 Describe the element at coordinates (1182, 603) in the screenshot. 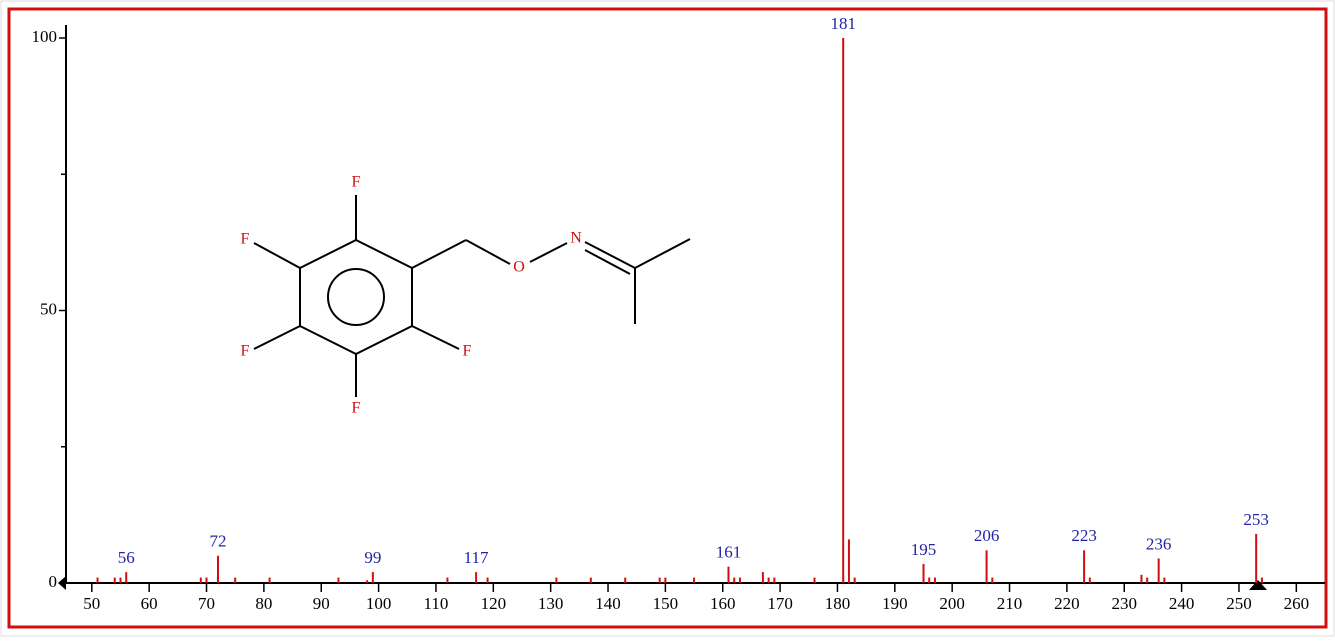

I see `x-tick-label: 240` at that location.